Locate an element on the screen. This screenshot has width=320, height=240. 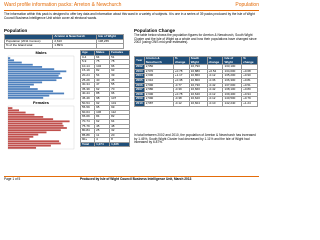
cell: +1.24 is located at coordinates (249, 103).